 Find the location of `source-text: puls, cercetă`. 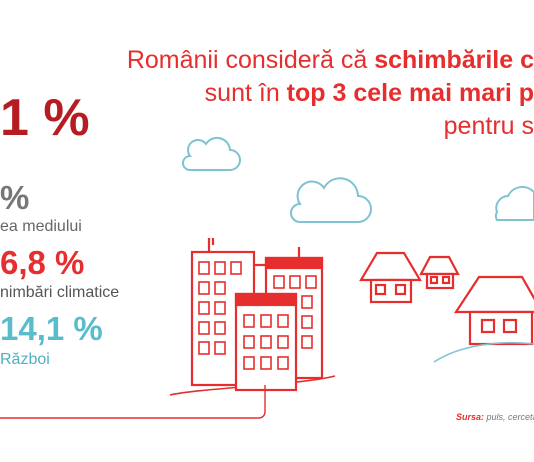

source-text: puls, cercetă is located at coordinates (509, 417).